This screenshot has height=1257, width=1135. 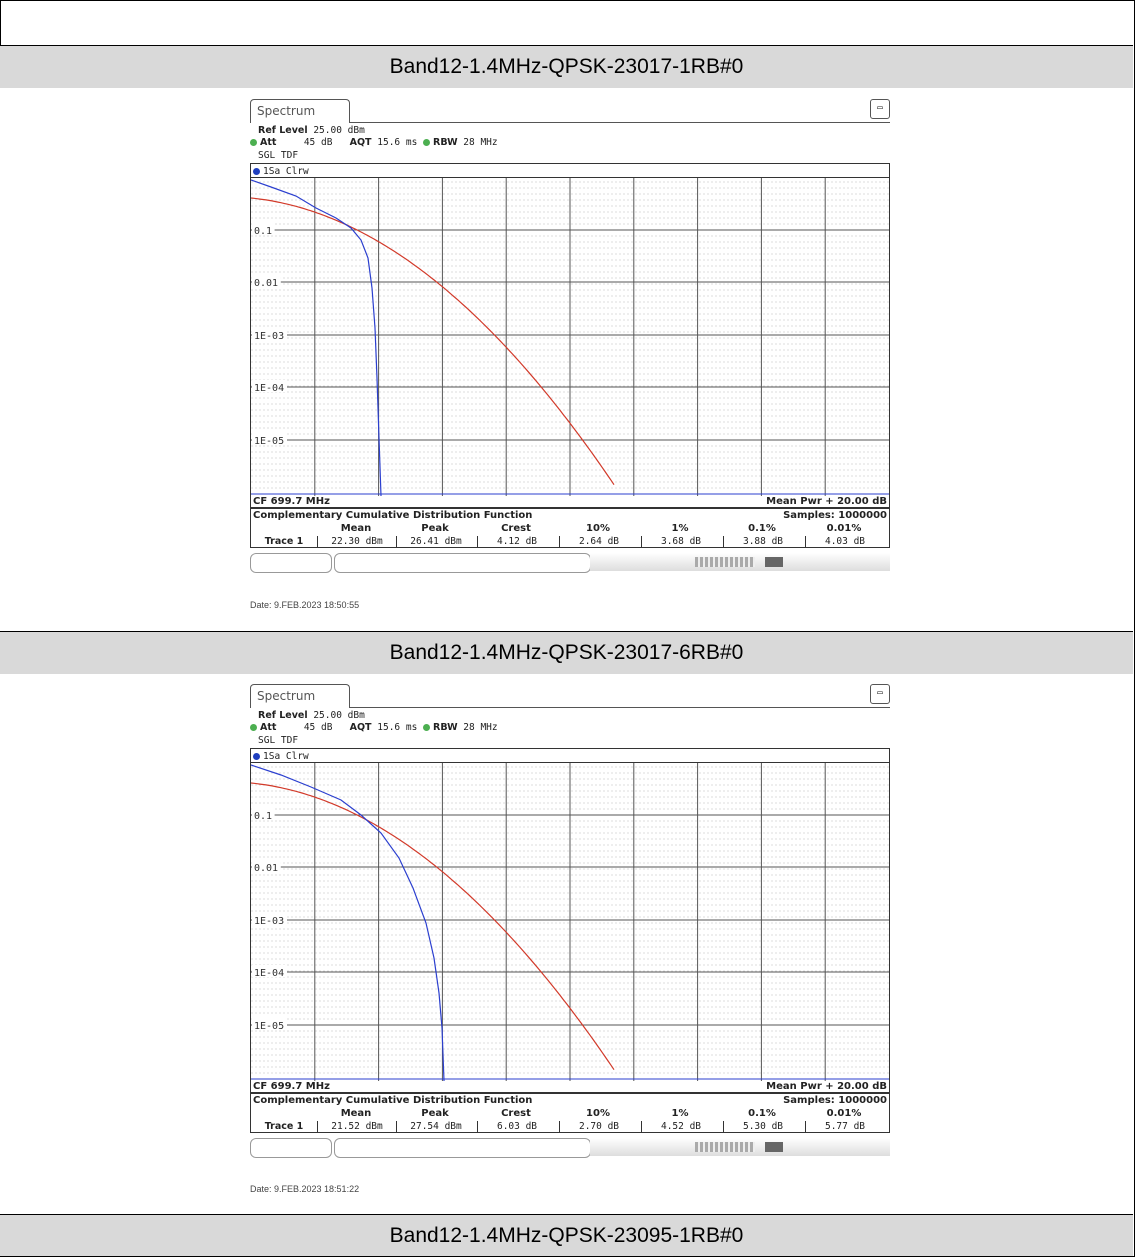 I want to click on row-label: Trace 1, so click(x=284, y=1126).